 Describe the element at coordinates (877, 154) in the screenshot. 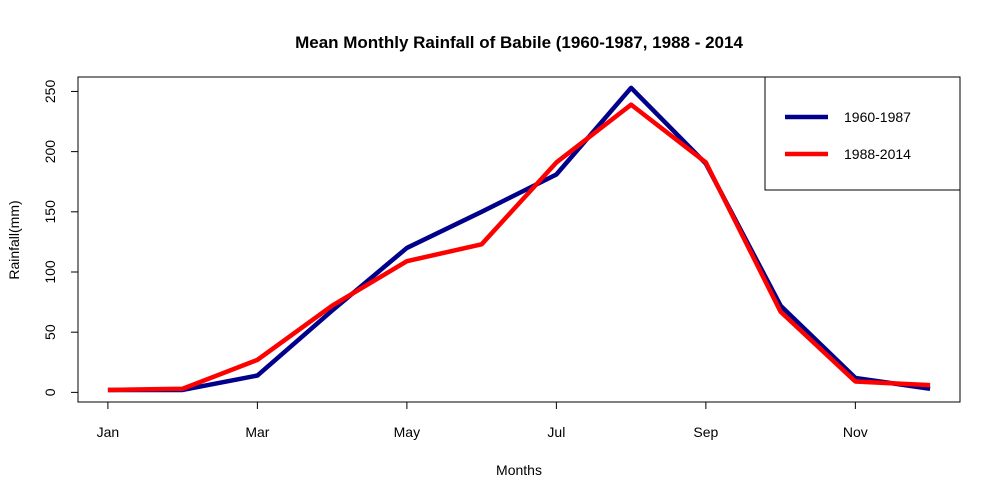

I see `legend-label: 1988-2014` at that location.